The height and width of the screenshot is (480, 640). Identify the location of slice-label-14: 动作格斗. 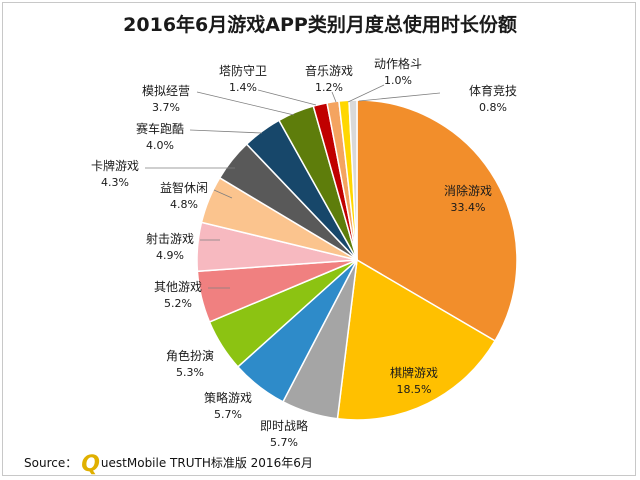
(398, 63).